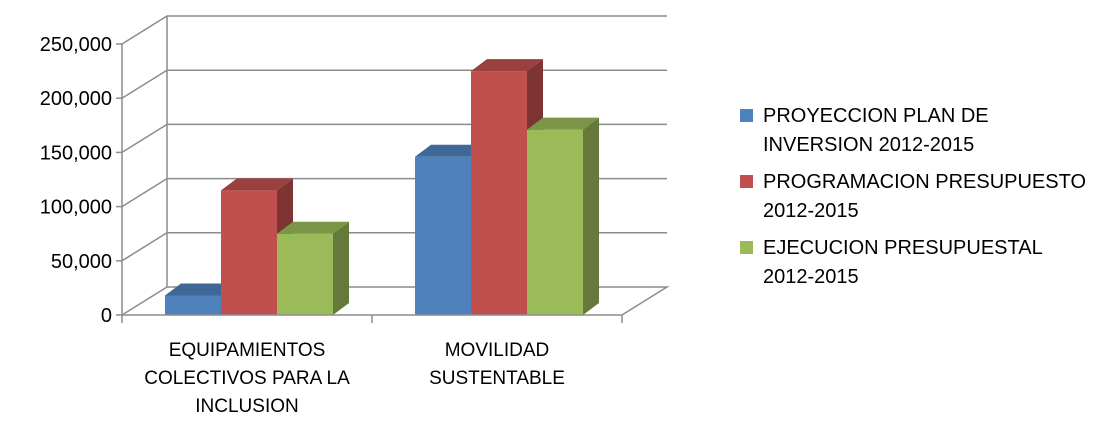 The image size is (1111, 426). What do you see at coordinates (247, 378) in the screenshot?
I see `x-category-label: EQUIPAMIENTOS COLECTIVOS PARA LA INCLUSION` at bounding box center [247, 378].